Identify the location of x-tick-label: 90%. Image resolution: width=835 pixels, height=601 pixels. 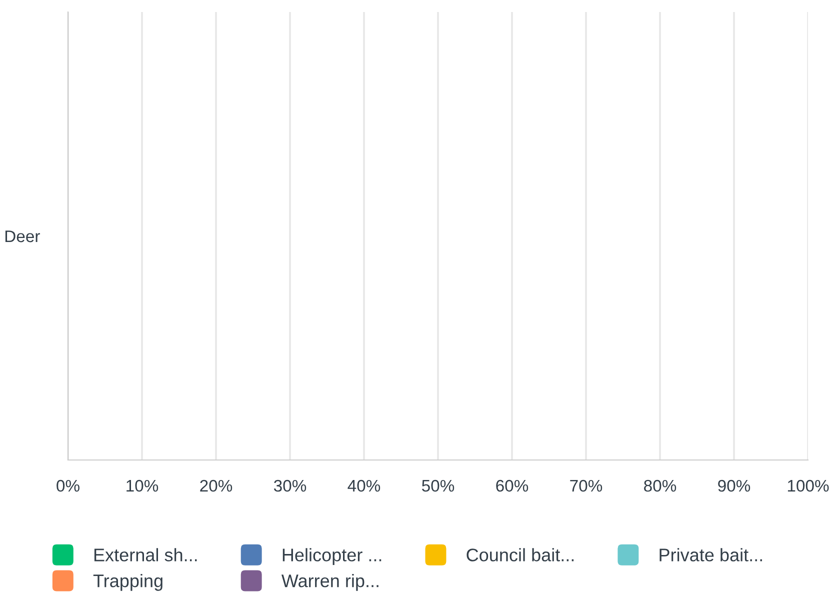
(734, 486).